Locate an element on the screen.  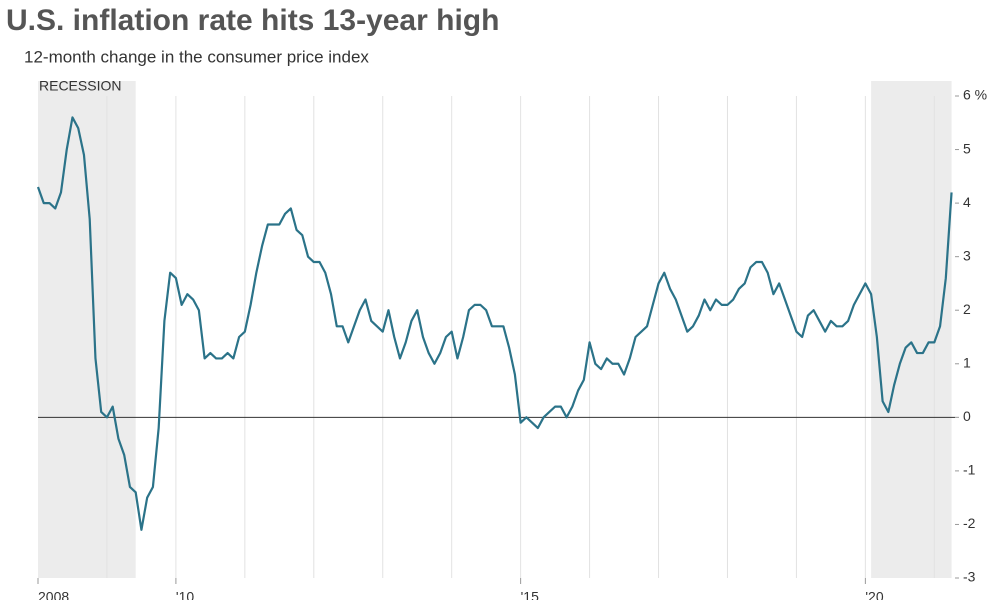
chart-title: U.S. inflation rate hits 13-year high is located at coordinates (252, 20).